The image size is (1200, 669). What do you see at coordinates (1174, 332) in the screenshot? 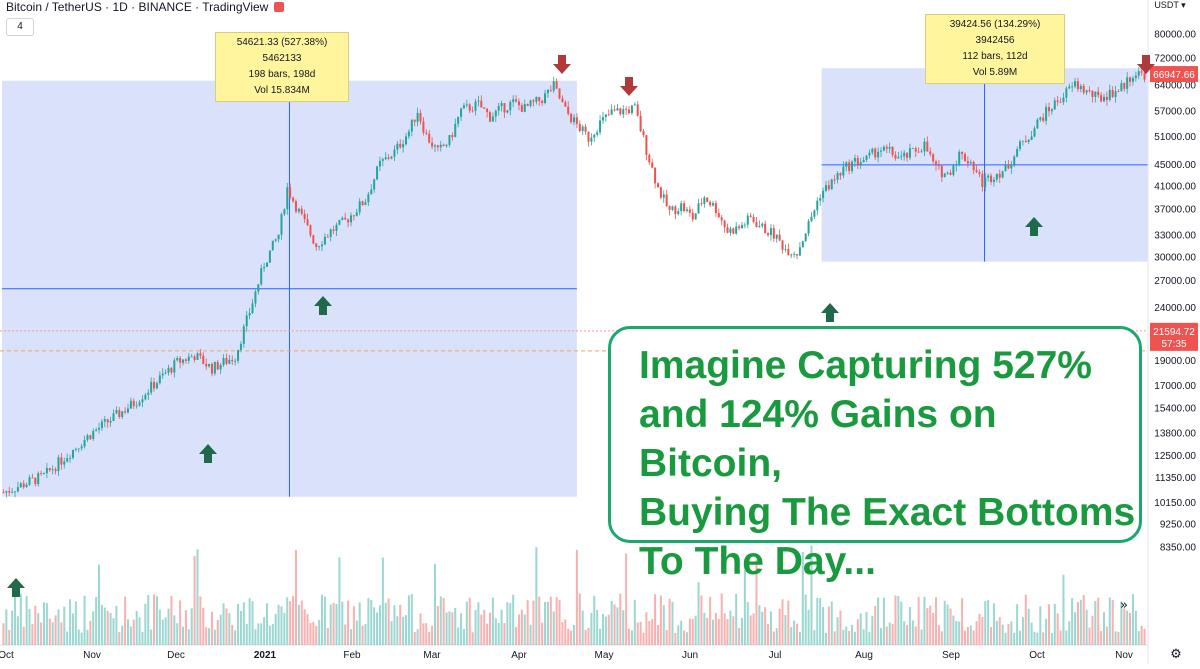
I see `current-price-label: 21594.72` at bounding box center [1174, 332].